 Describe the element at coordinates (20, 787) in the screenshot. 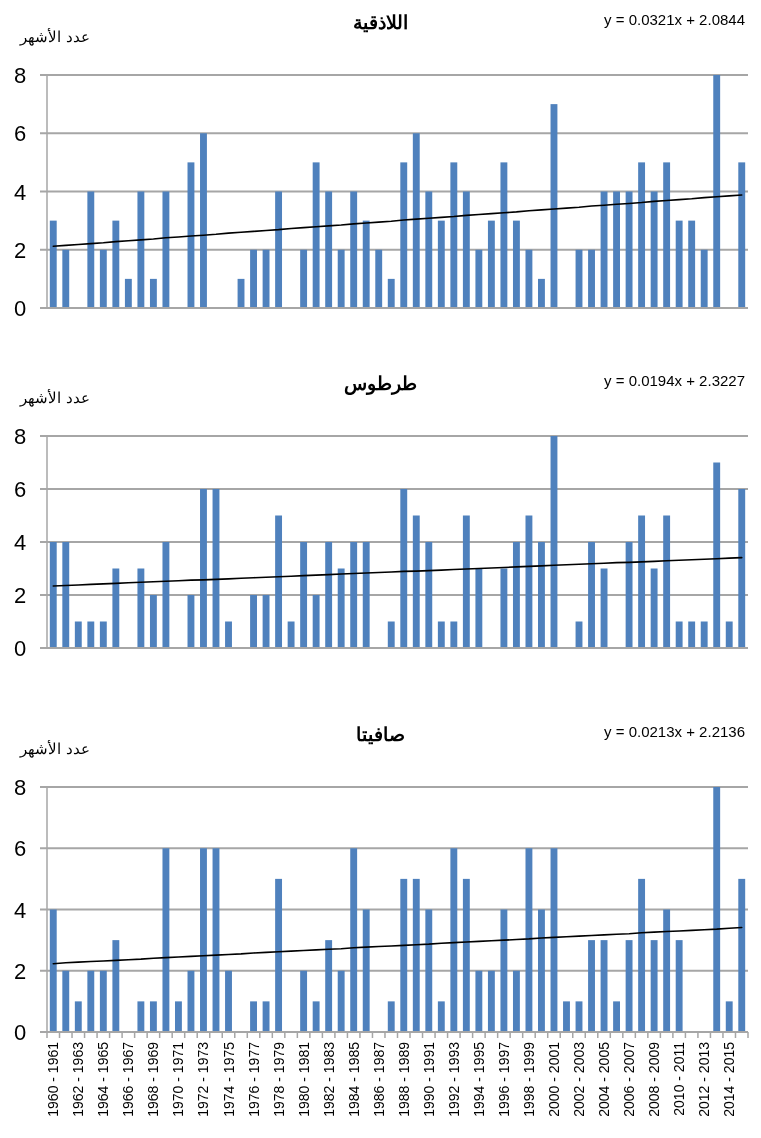

I see `y-tick-label: 8` at that location.